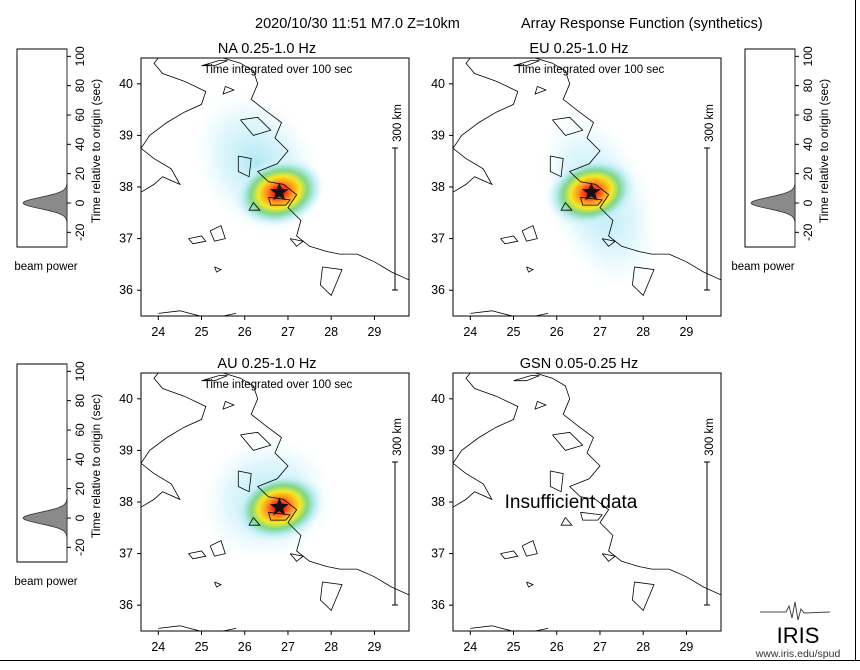  What do you see at coordinates (158, 647) in the screenshot?
I see `x-tick-label: 24` at bounding box center [158, 647].